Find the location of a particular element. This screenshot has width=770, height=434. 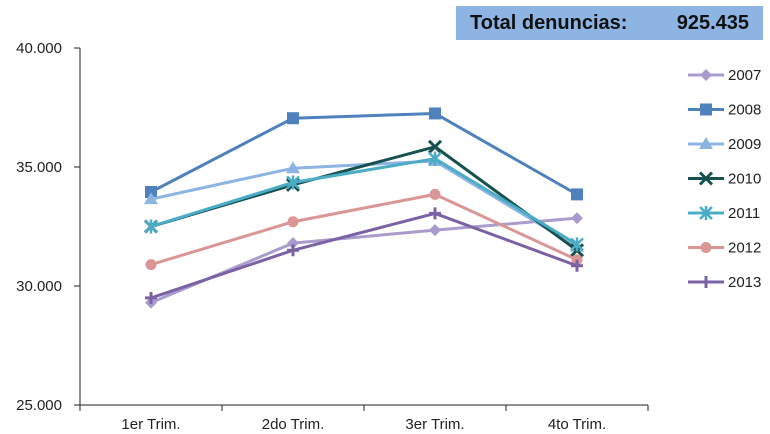

x-tick-label: 1er Trim. is located at coordinates (150, 424).